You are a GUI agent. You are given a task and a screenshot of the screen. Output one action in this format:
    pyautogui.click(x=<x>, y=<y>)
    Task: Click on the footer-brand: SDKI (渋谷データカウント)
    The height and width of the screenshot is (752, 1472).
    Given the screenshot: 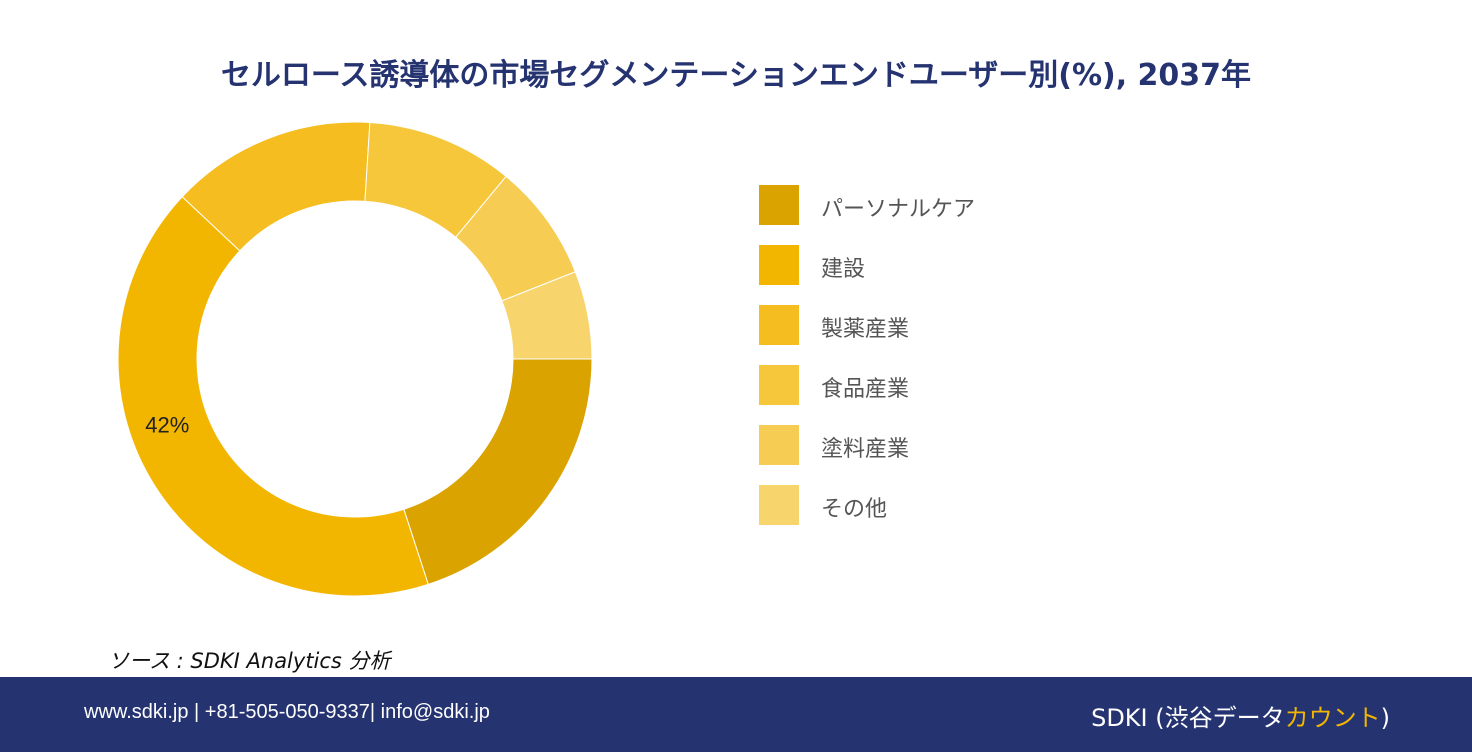 What is the action you would take?
    pyautogui.click(x=1240, y=715)
    